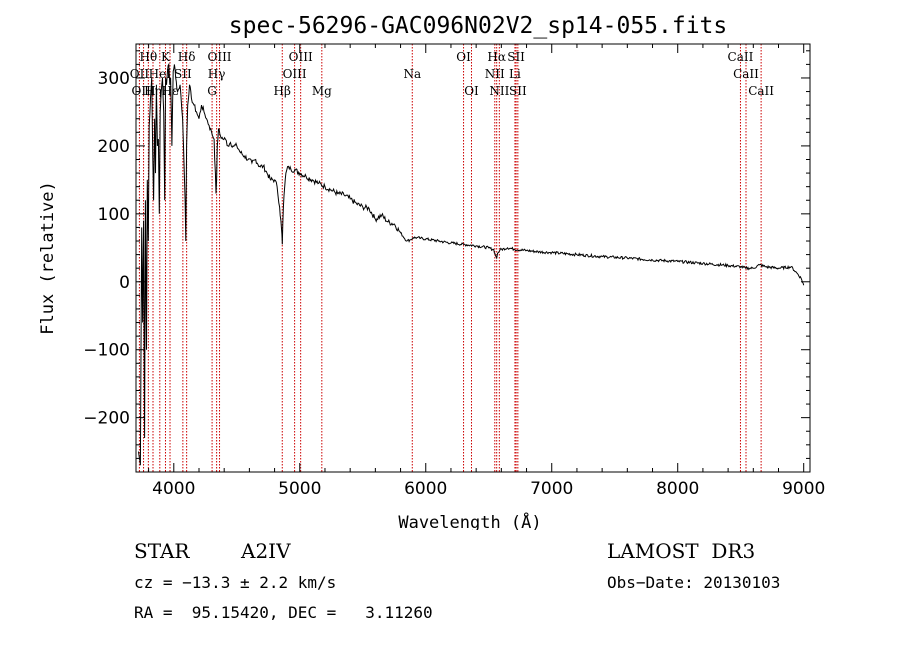 The width and height of the screenshot is (900, 649). I want to click on spectral-line-label: Na, so click(412, 74).